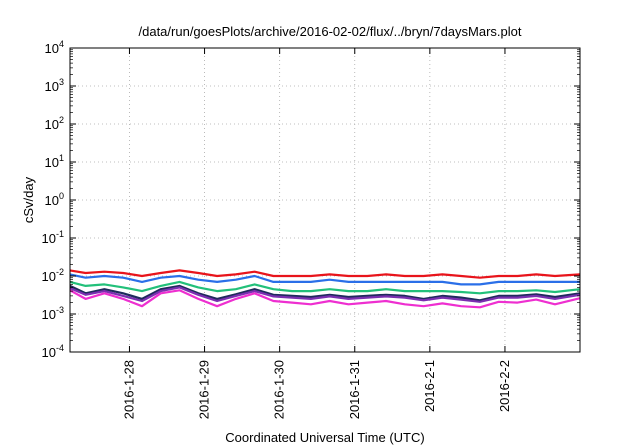 Image resolution: width=640 pixels, height=448 pixels. What do you see at coordinates (28, 199) in the screenshot?
I see `y-axis-label: cSv/day` at bounding box center [28, 199].